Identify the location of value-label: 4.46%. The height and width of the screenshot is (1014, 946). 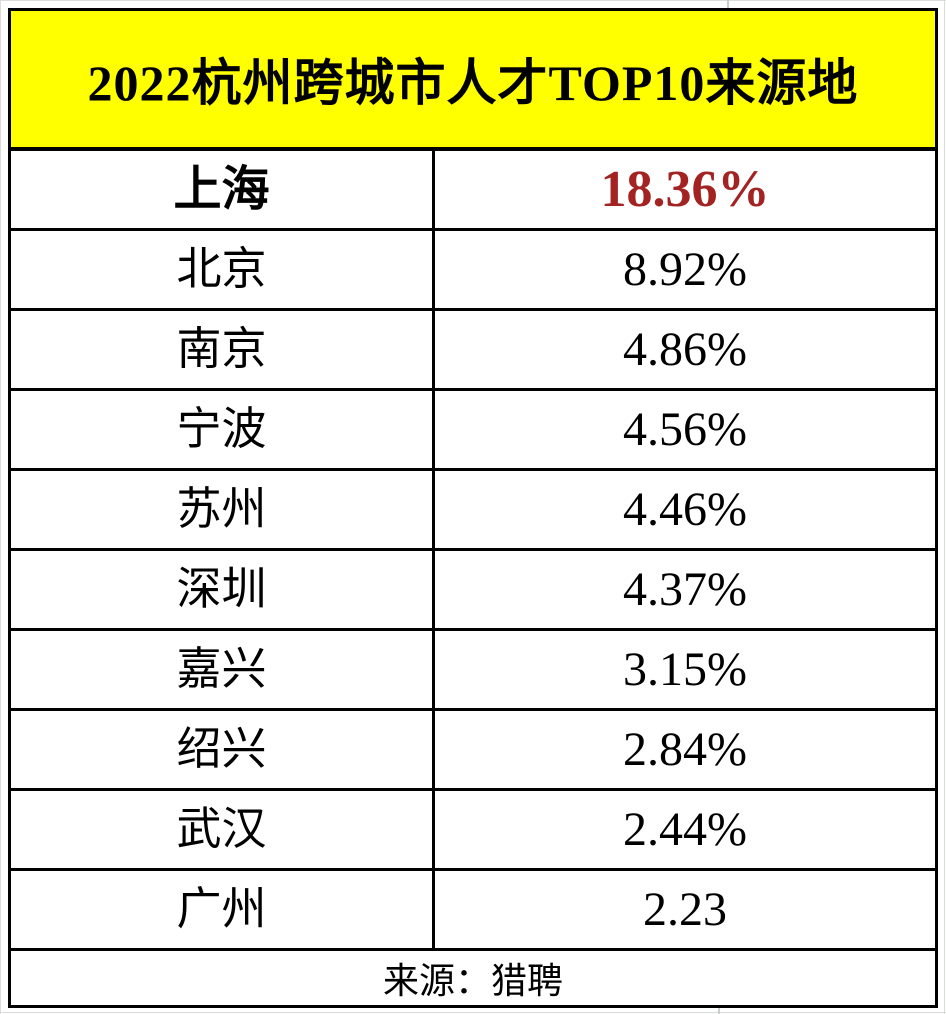
(685, 509).